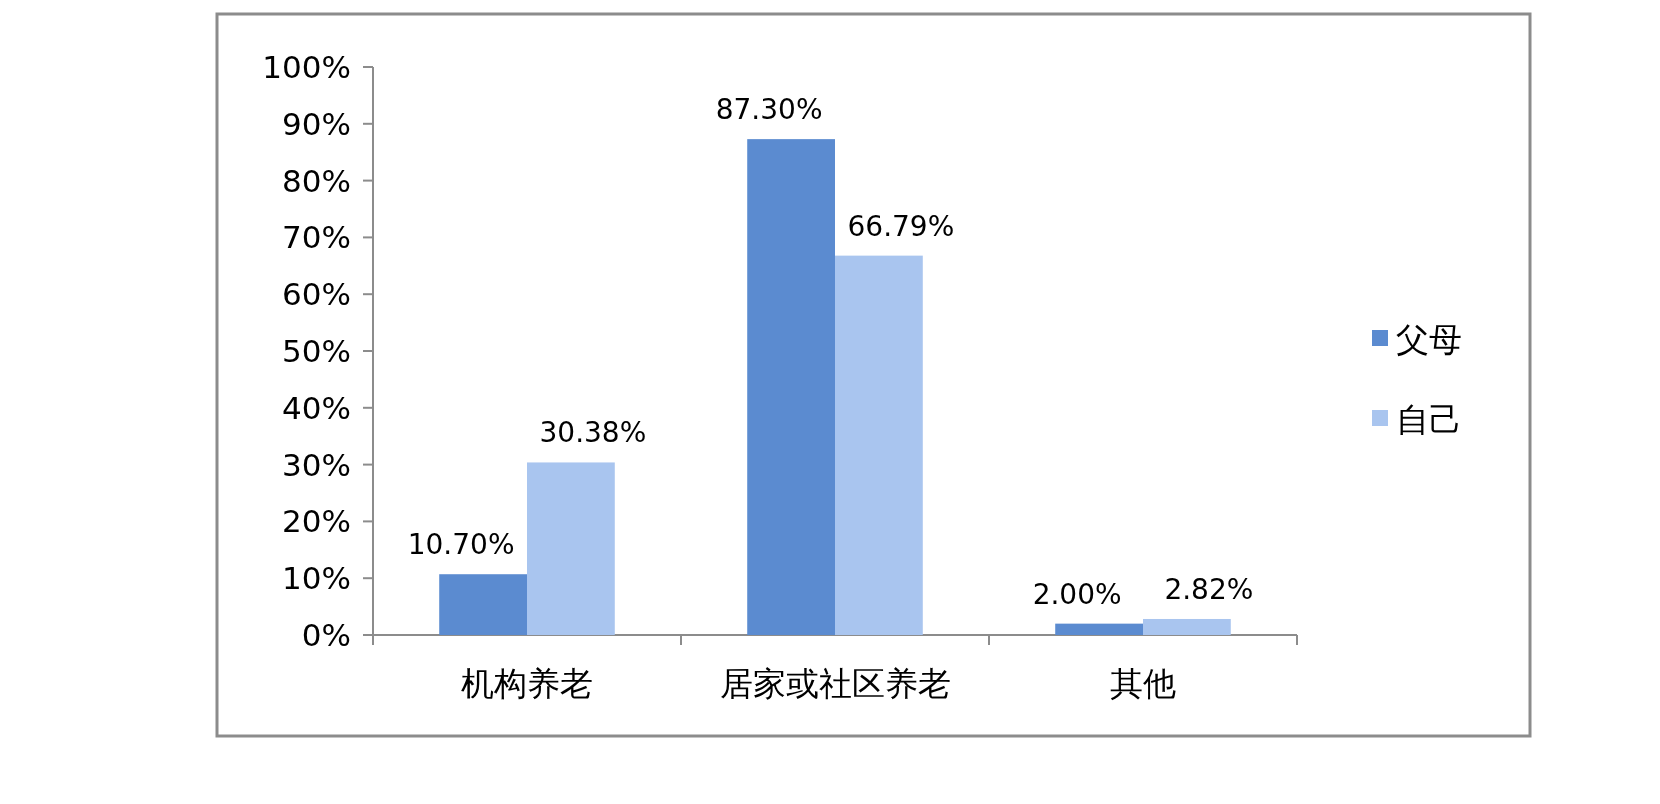 The width and height of the screenshot is (1660, 804). I want to click on y-tick-label: 0%, so click(326, 635).